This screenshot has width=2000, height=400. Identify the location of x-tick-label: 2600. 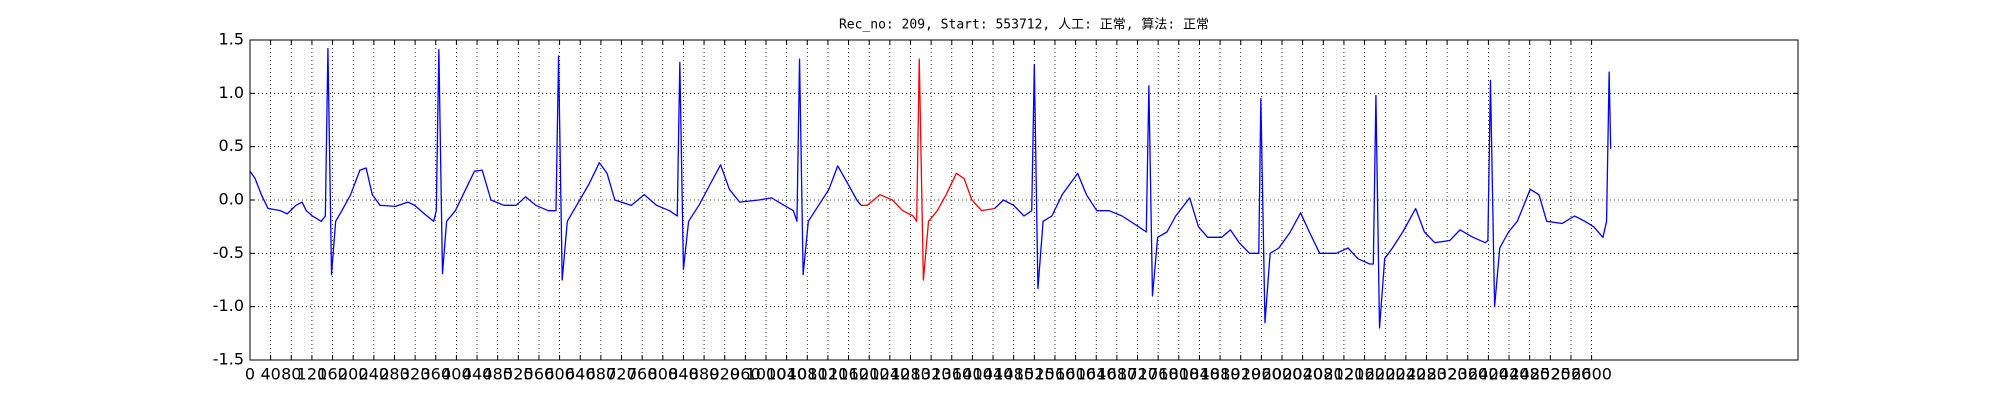
(1591, 374).